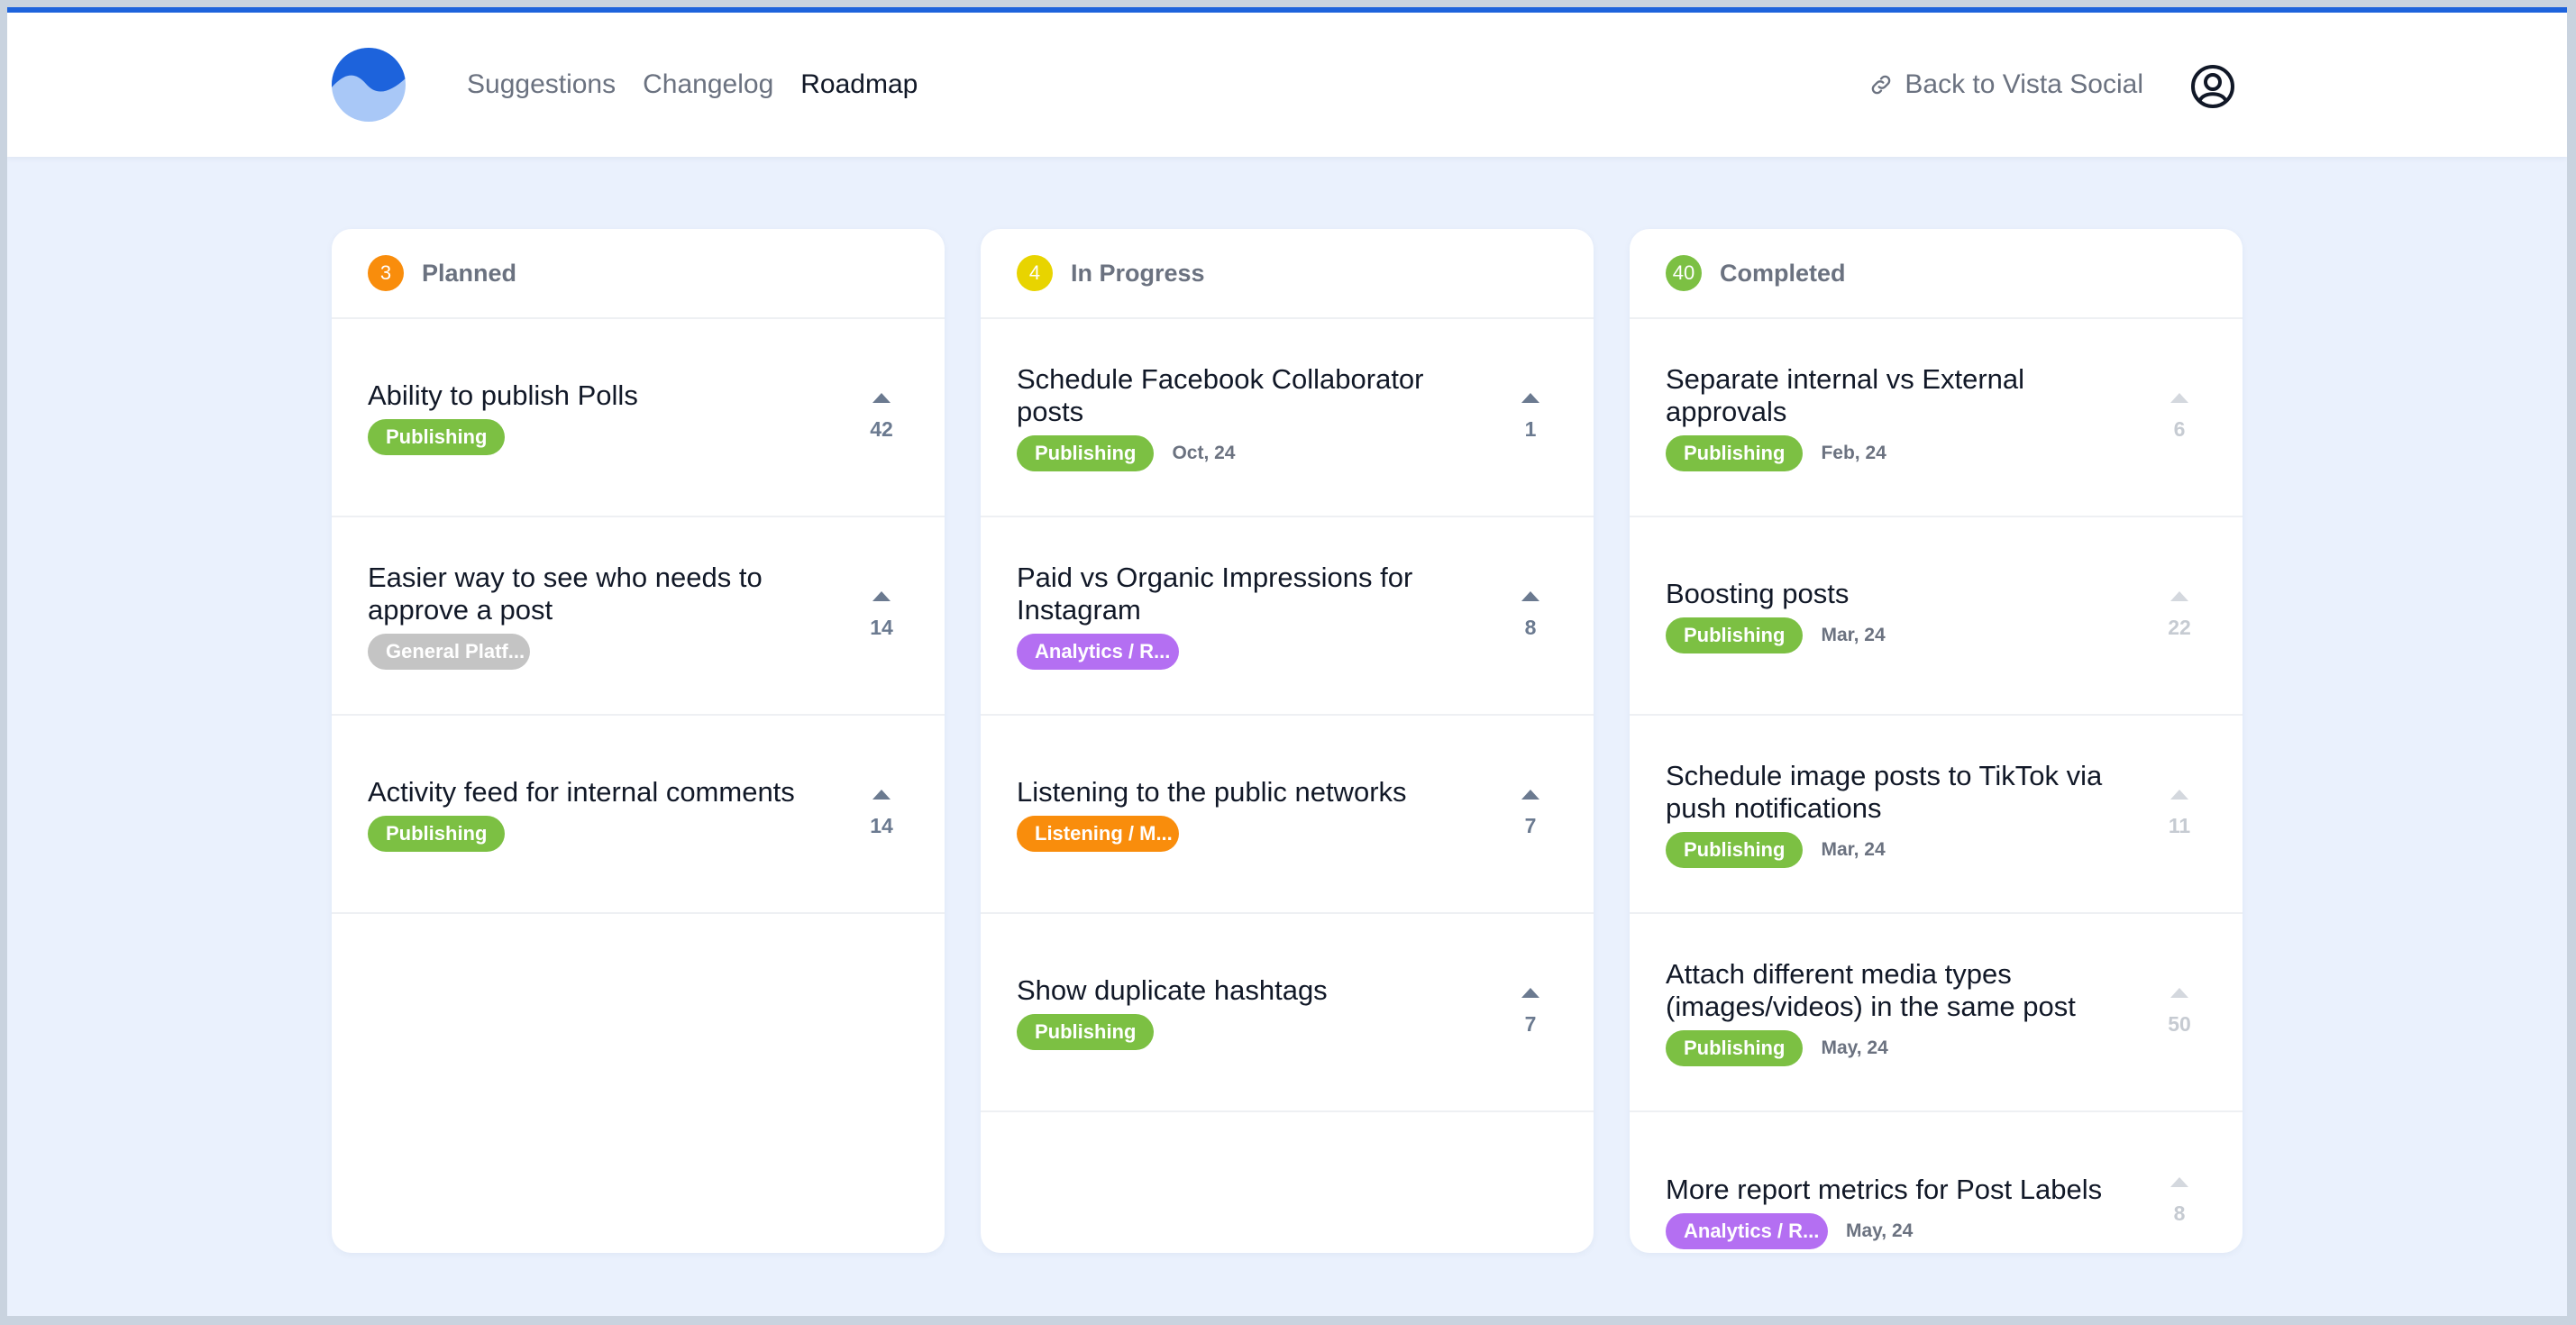 This screenshot has height=1325, width=2576. What do you see at coordinates (2212, 86) in the screenshot?
I see `user-circle-icon` at bounding box center [2212, 86].